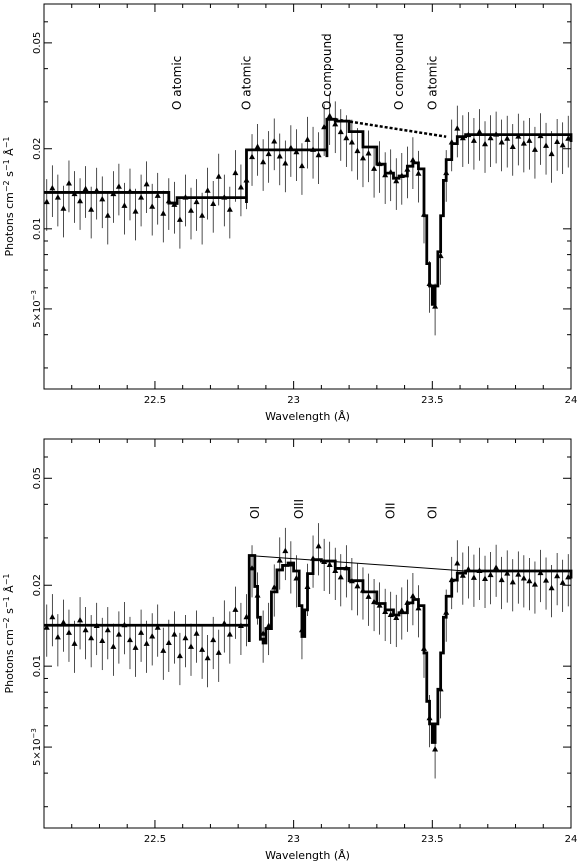 This screenshot has width=579, height=866. I want to click on x-tick-label: 22.5, so click(155, 400).